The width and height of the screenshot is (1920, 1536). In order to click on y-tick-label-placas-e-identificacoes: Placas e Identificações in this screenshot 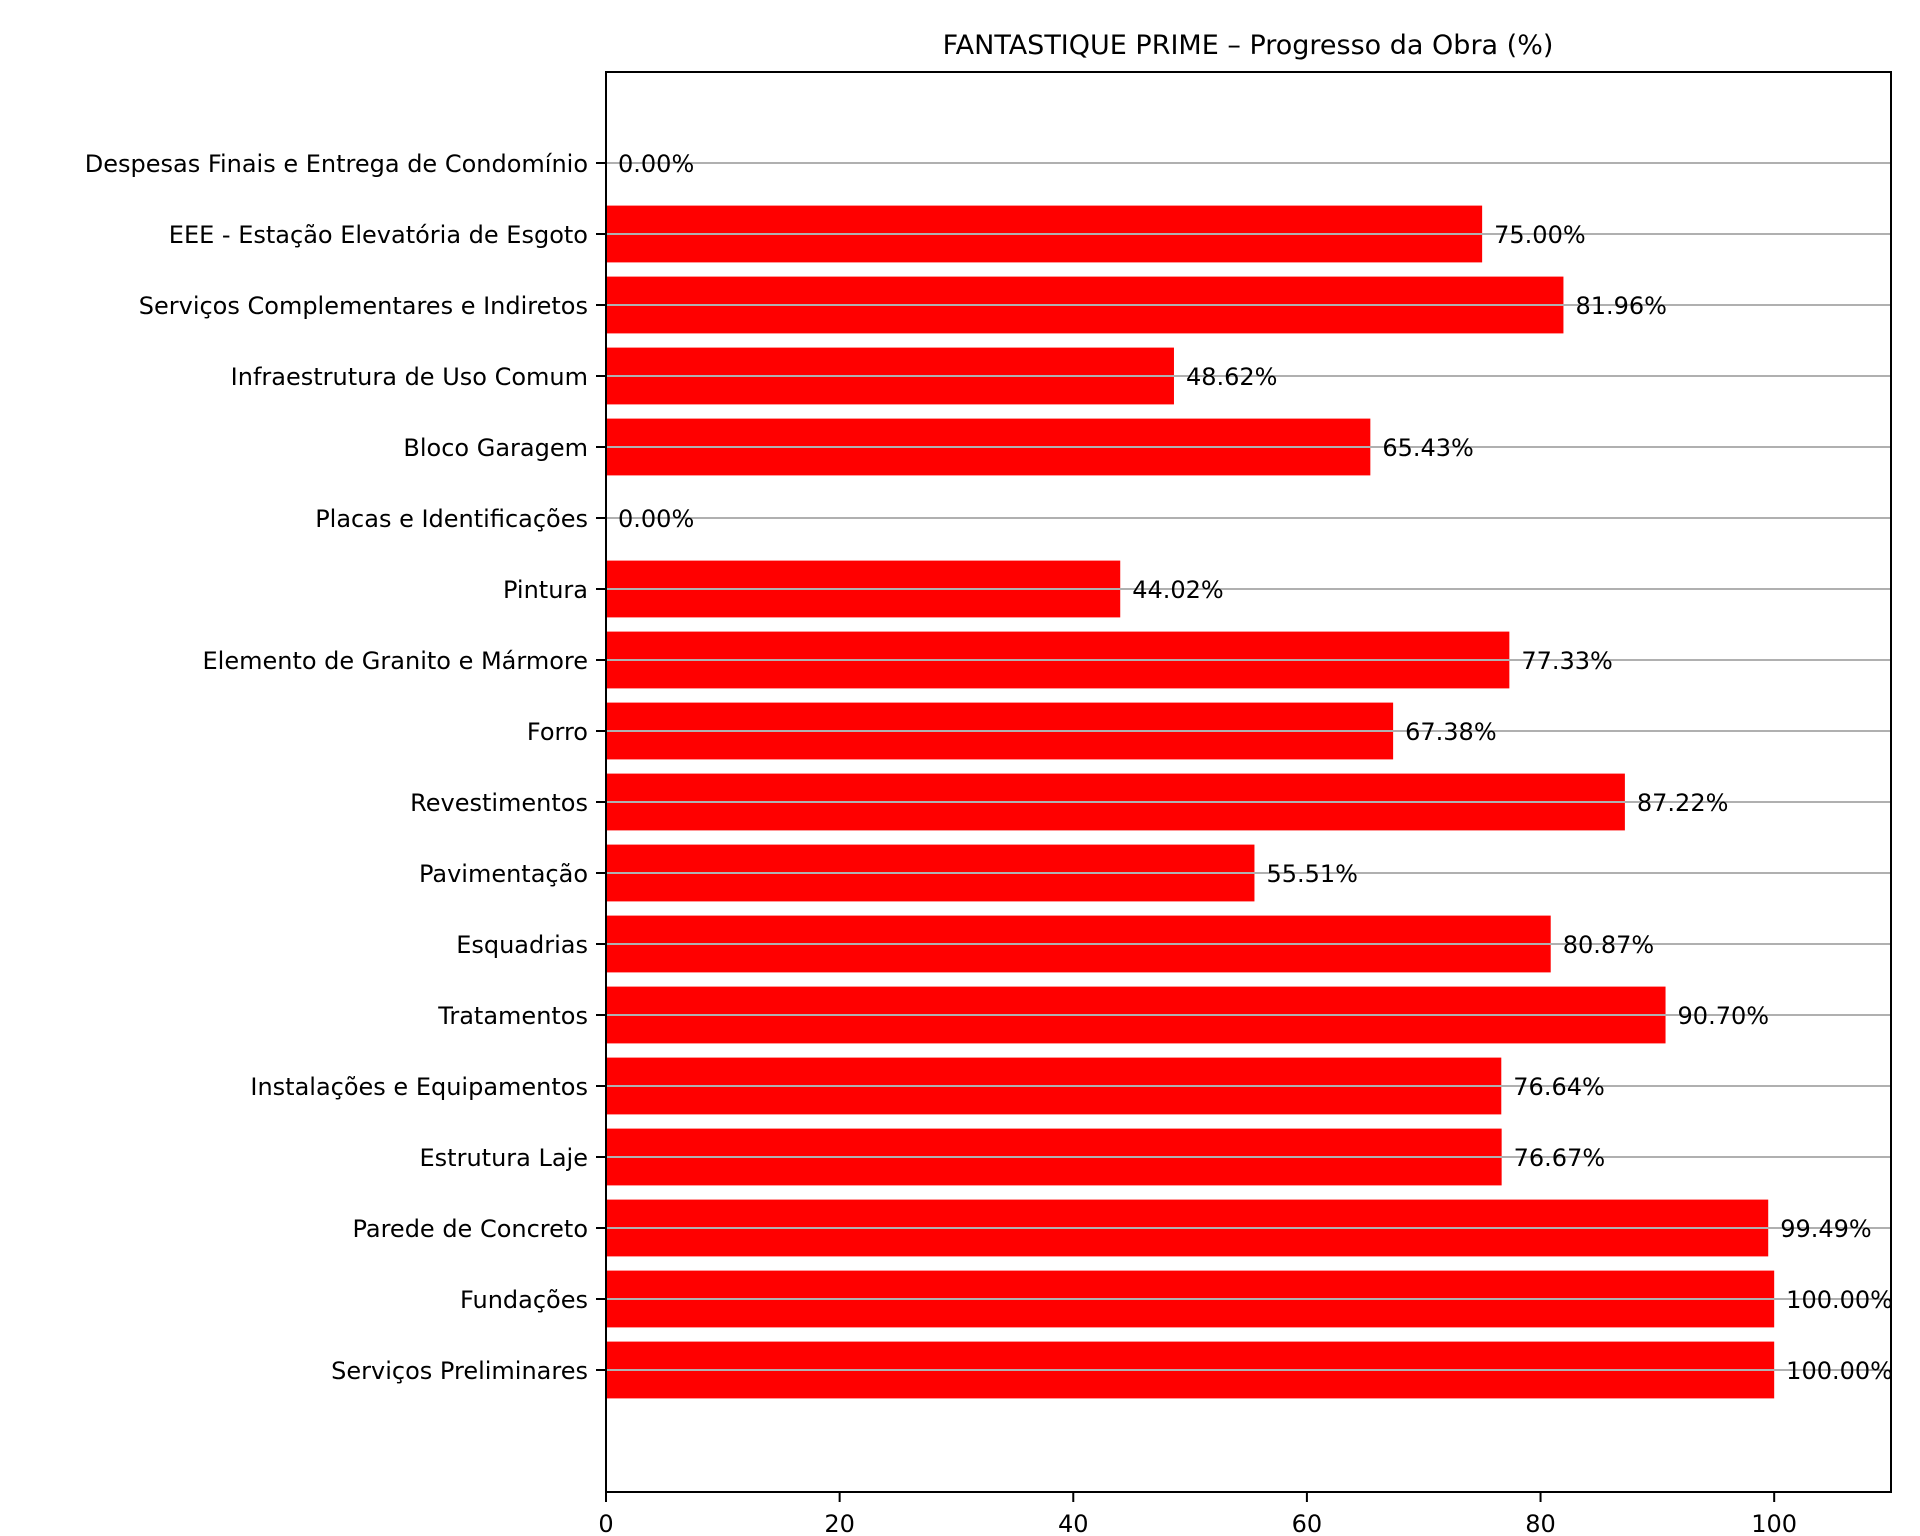, I will do `click(451, 519)`.